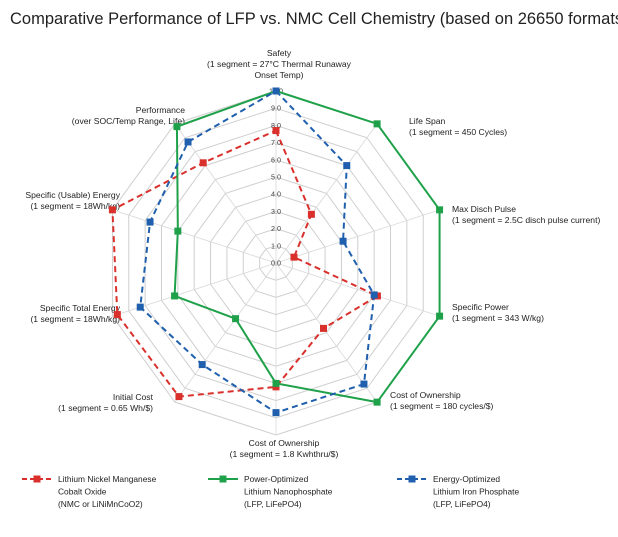 The image size is (618, 537). What do you see at coordinates (105, 402) in the screenshot?
I see `axis-label: Initial Cost (1 segment = 0.65 Wh/$)` at bounding box center [105, 402].